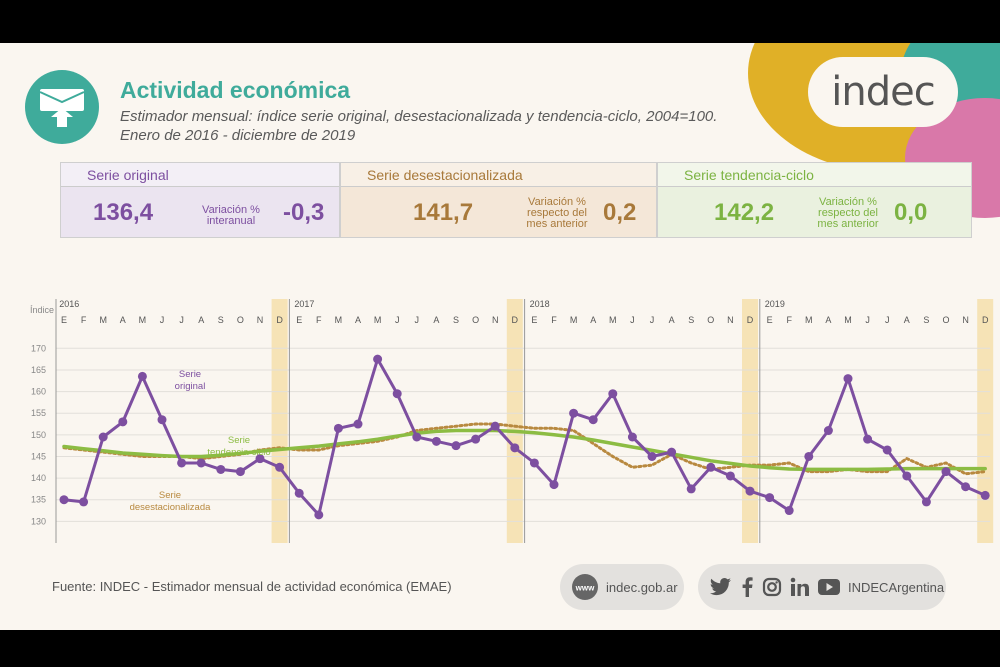 Image resolution: width=1000 pixels, height=667 pixels. What do you see at coordinates (190, 386) in the screenshot?
I see `series-annotation: original` at bounding box center [190, 386].